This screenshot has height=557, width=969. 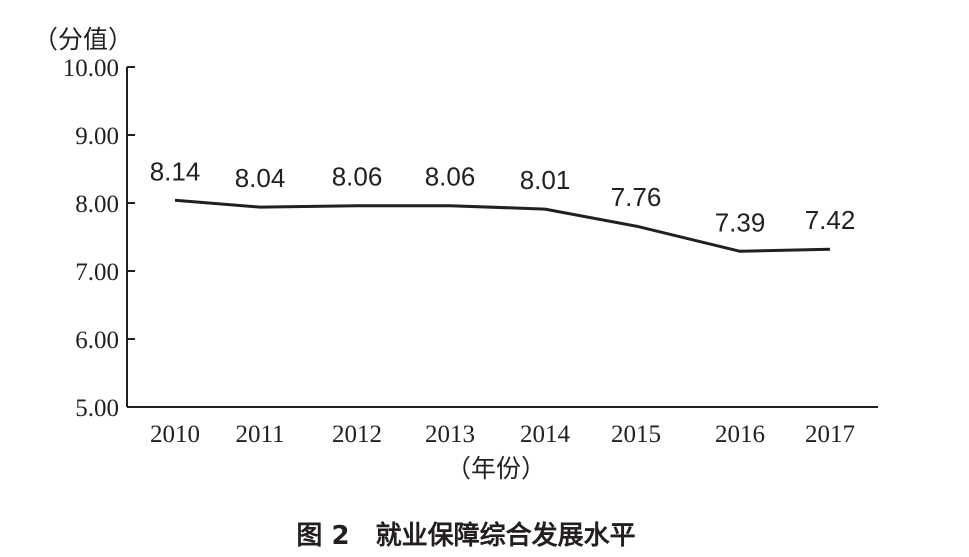 What do you see at coordinates (503, 196) in the screenshot?
I see `data-labels: 8.14 8.04 8.06 8.06 8.01 7.76 7.39 7.42` at bounding box center [503, 196].